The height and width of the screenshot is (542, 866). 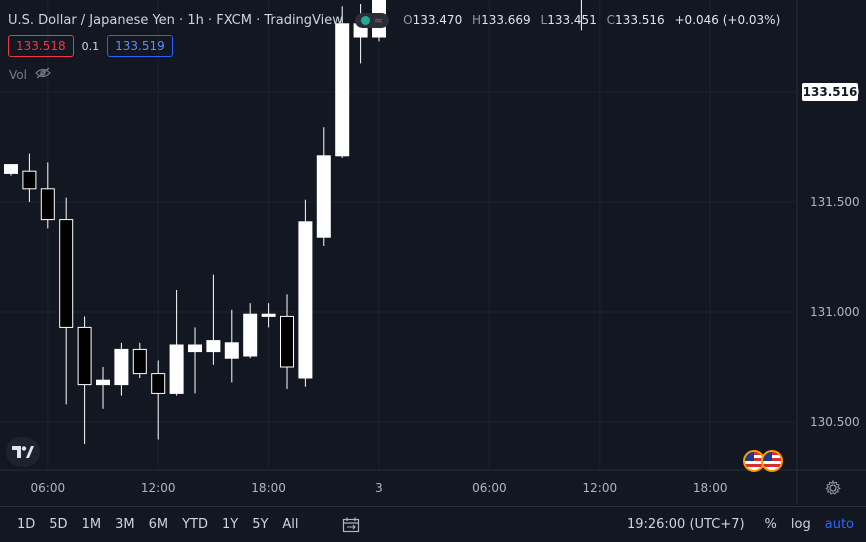 What do you see at coordinates (830, 92) in the screenshot?
I see `last-price-tag: 133.516` at bounding box center [830, 92].